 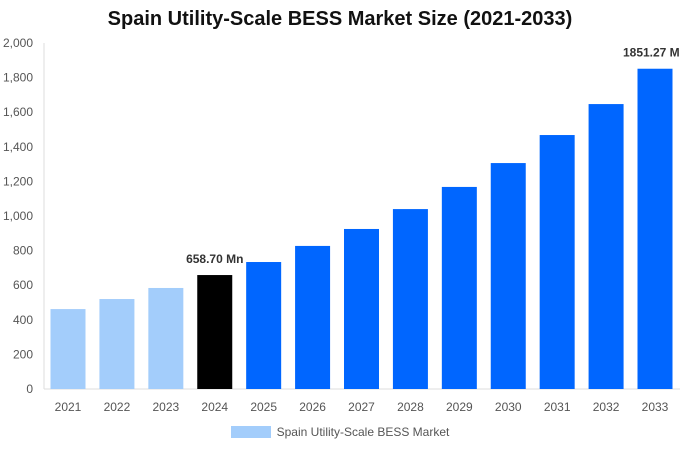 What do you see at coordinates (655, 229) in the screenshot?
I see `bar-2033` at bounding box center [655, 229].